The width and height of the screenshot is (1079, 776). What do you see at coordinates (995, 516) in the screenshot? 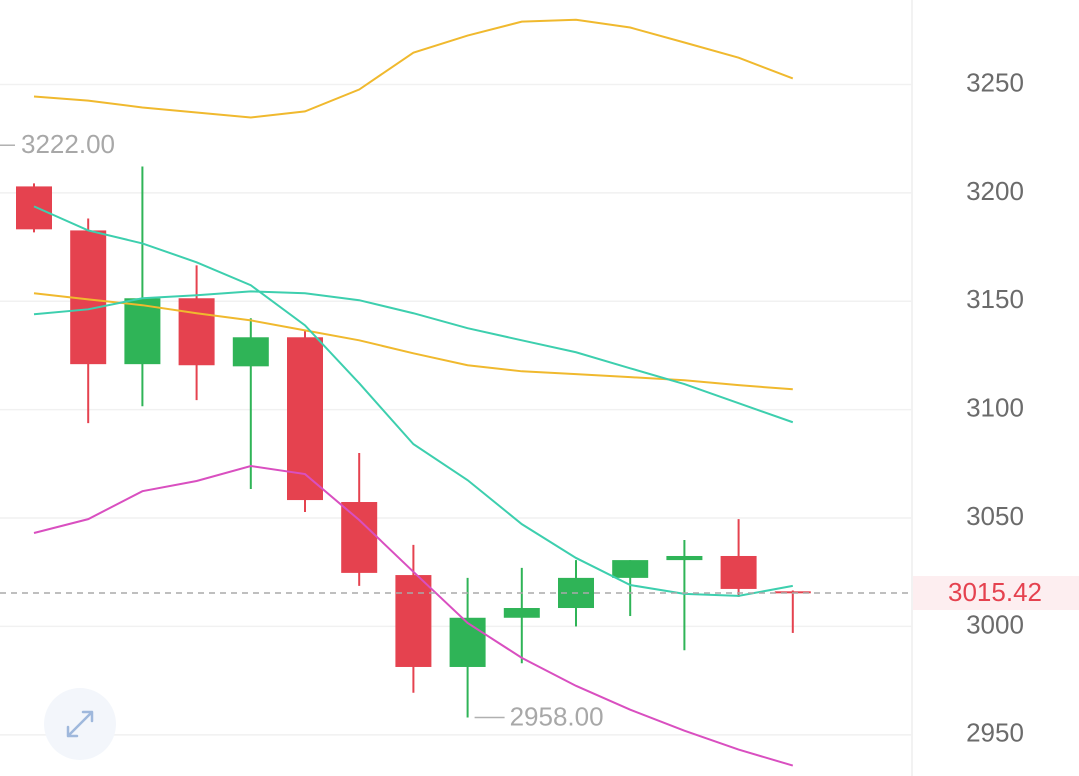
I see `y-tick-label: 3050` at bounding box center [995, 516].